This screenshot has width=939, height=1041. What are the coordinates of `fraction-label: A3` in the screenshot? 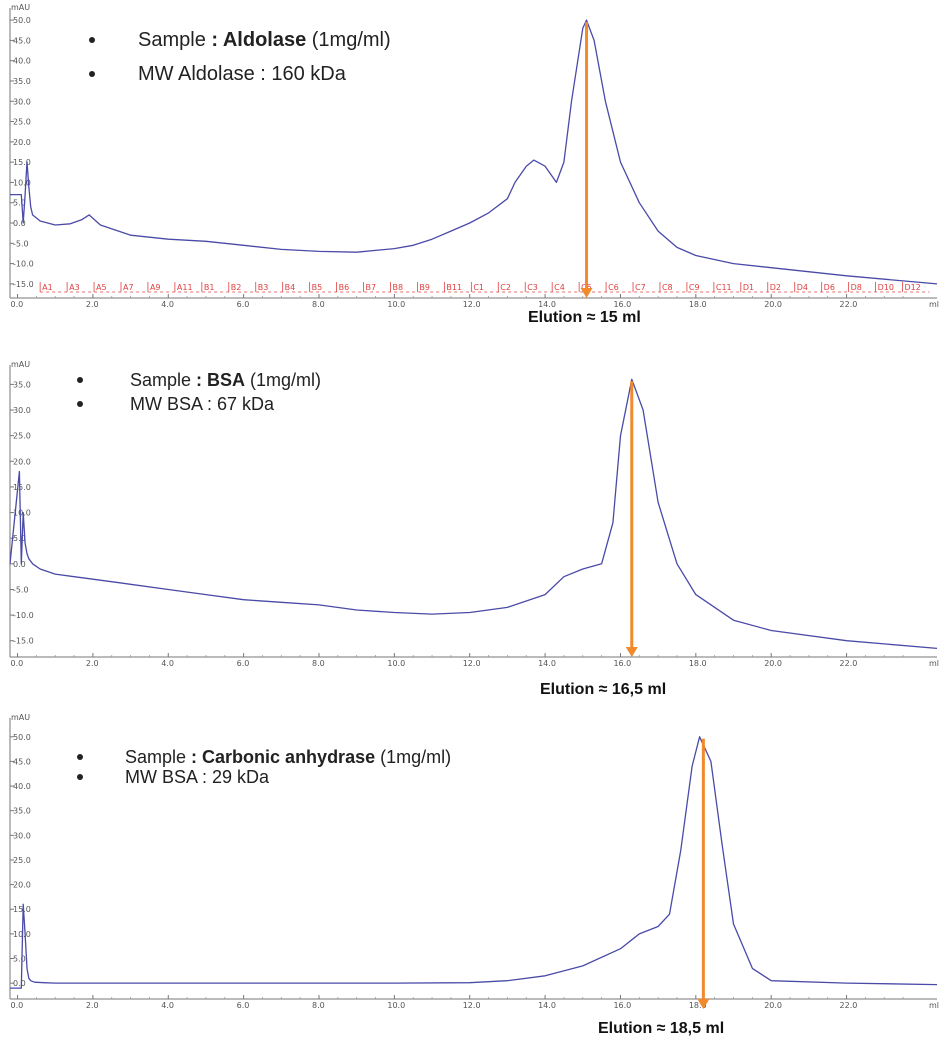 It's located at (74, 287).